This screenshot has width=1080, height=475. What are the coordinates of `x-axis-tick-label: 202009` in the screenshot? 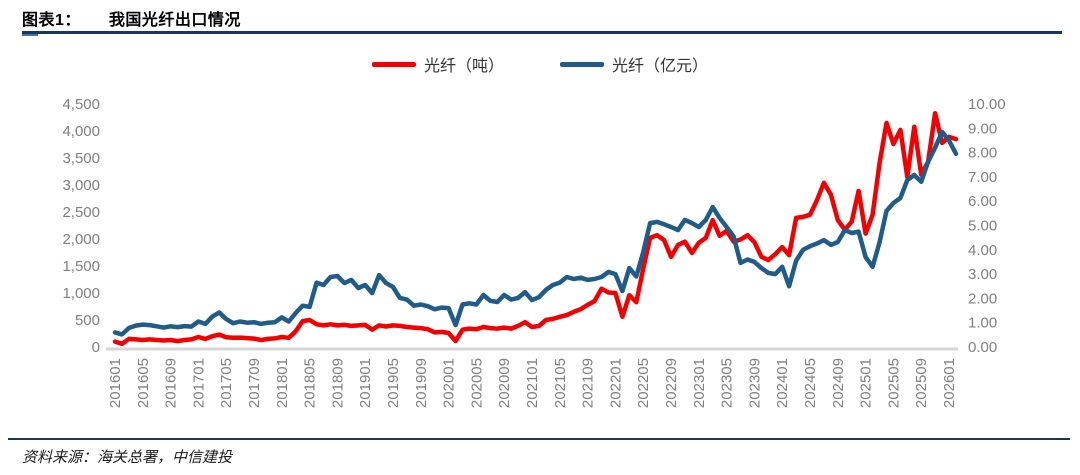 It's located at (504, 383).